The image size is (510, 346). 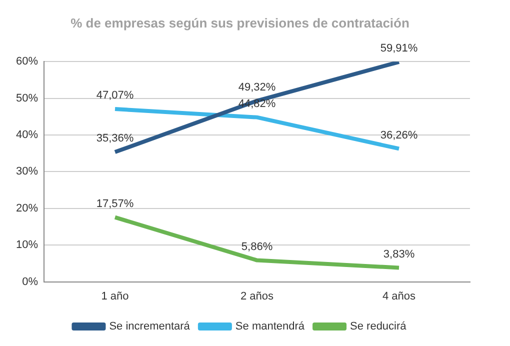 I want to click on legend-label: Se reducirá, so click(x=379, y=326).